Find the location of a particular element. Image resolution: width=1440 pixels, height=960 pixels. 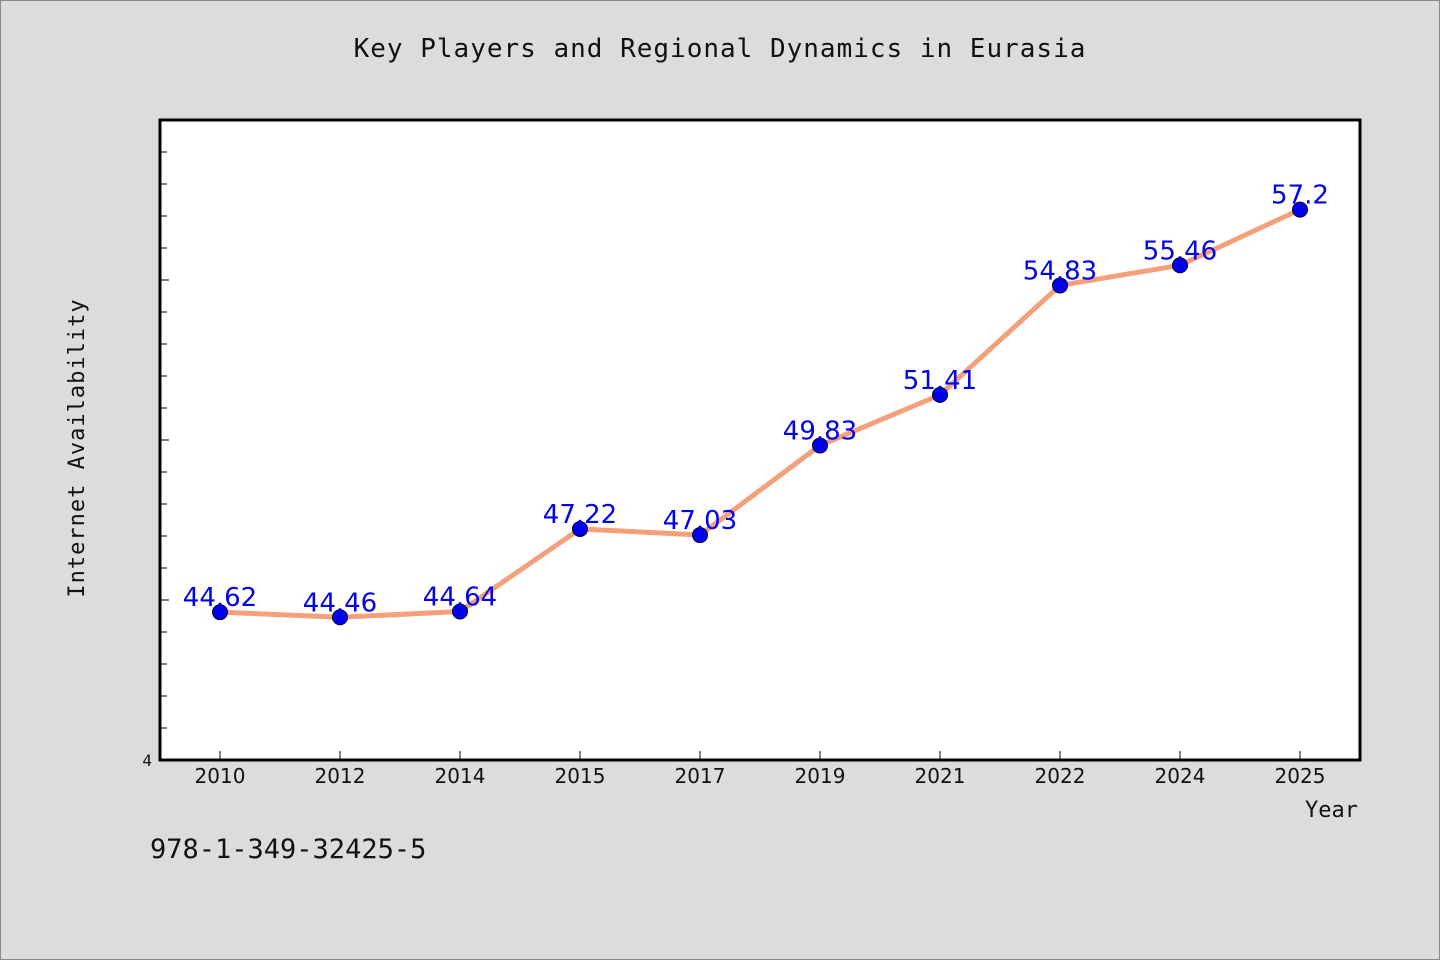

x-tick-label: 2021 is located at coordinates (940, 776).